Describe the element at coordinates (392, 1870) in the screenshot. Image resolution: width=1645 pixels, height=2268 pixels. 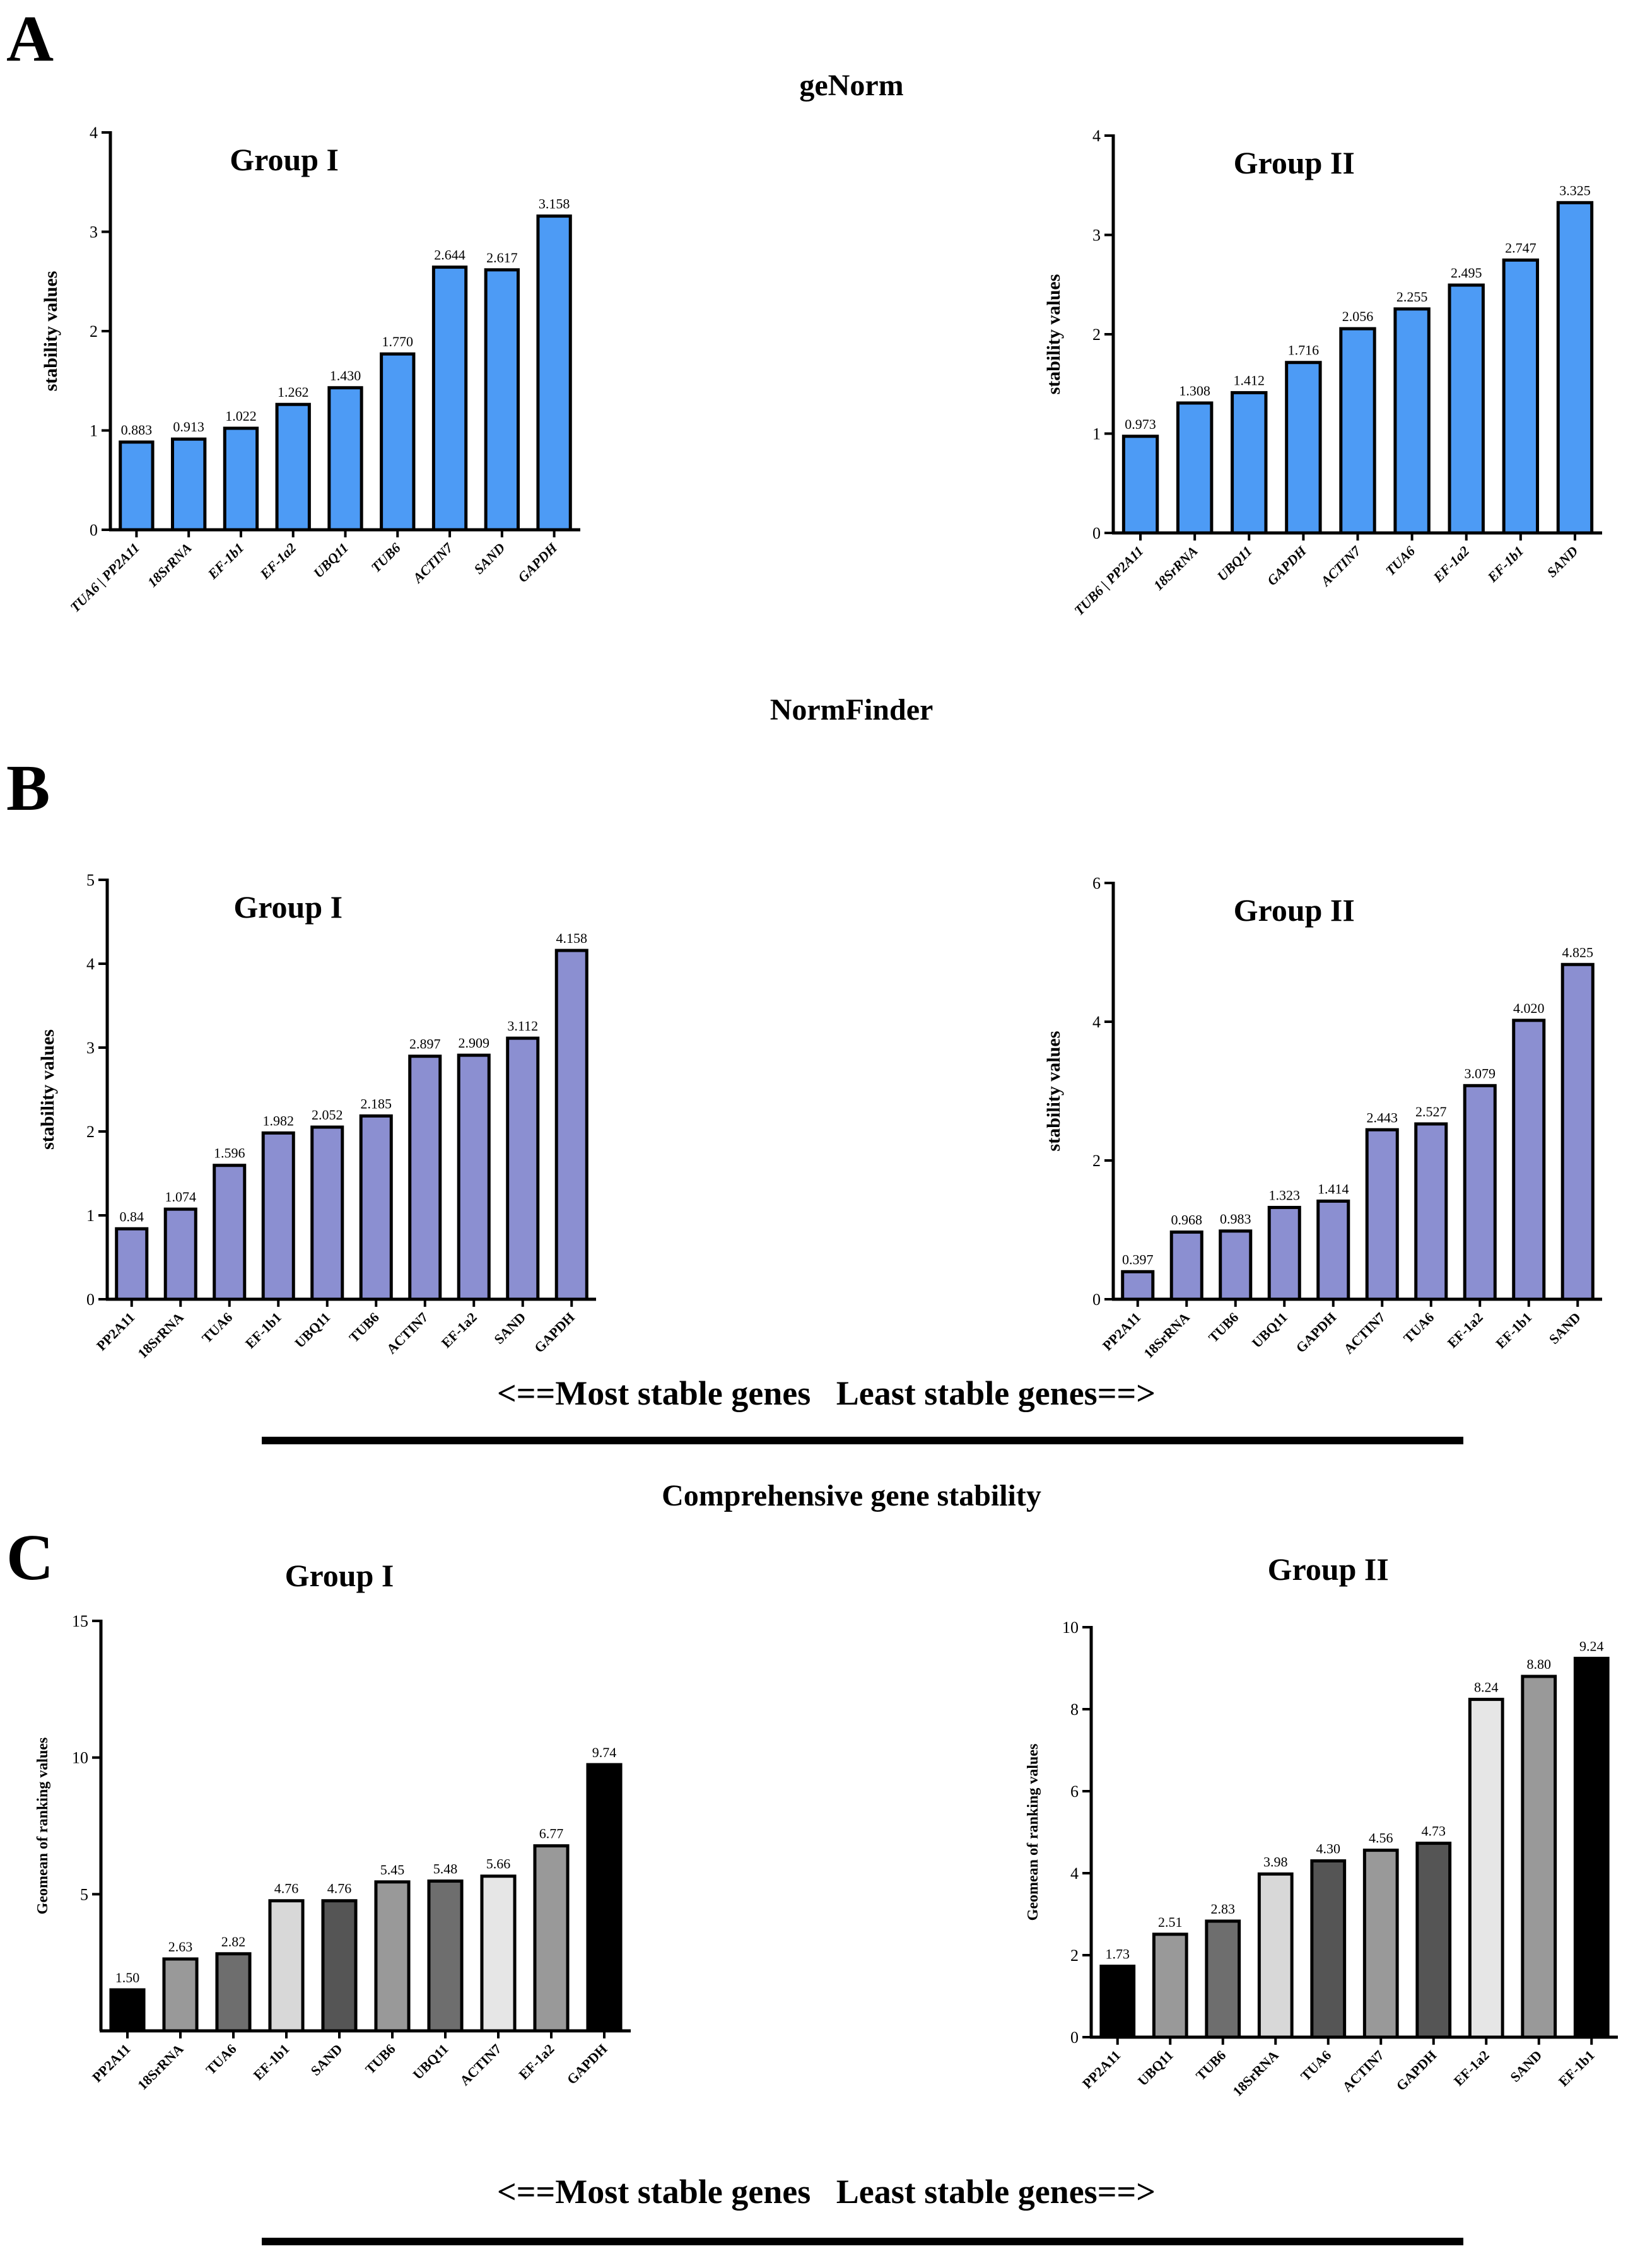
I see `c1-value-label: 5.45` at that location.